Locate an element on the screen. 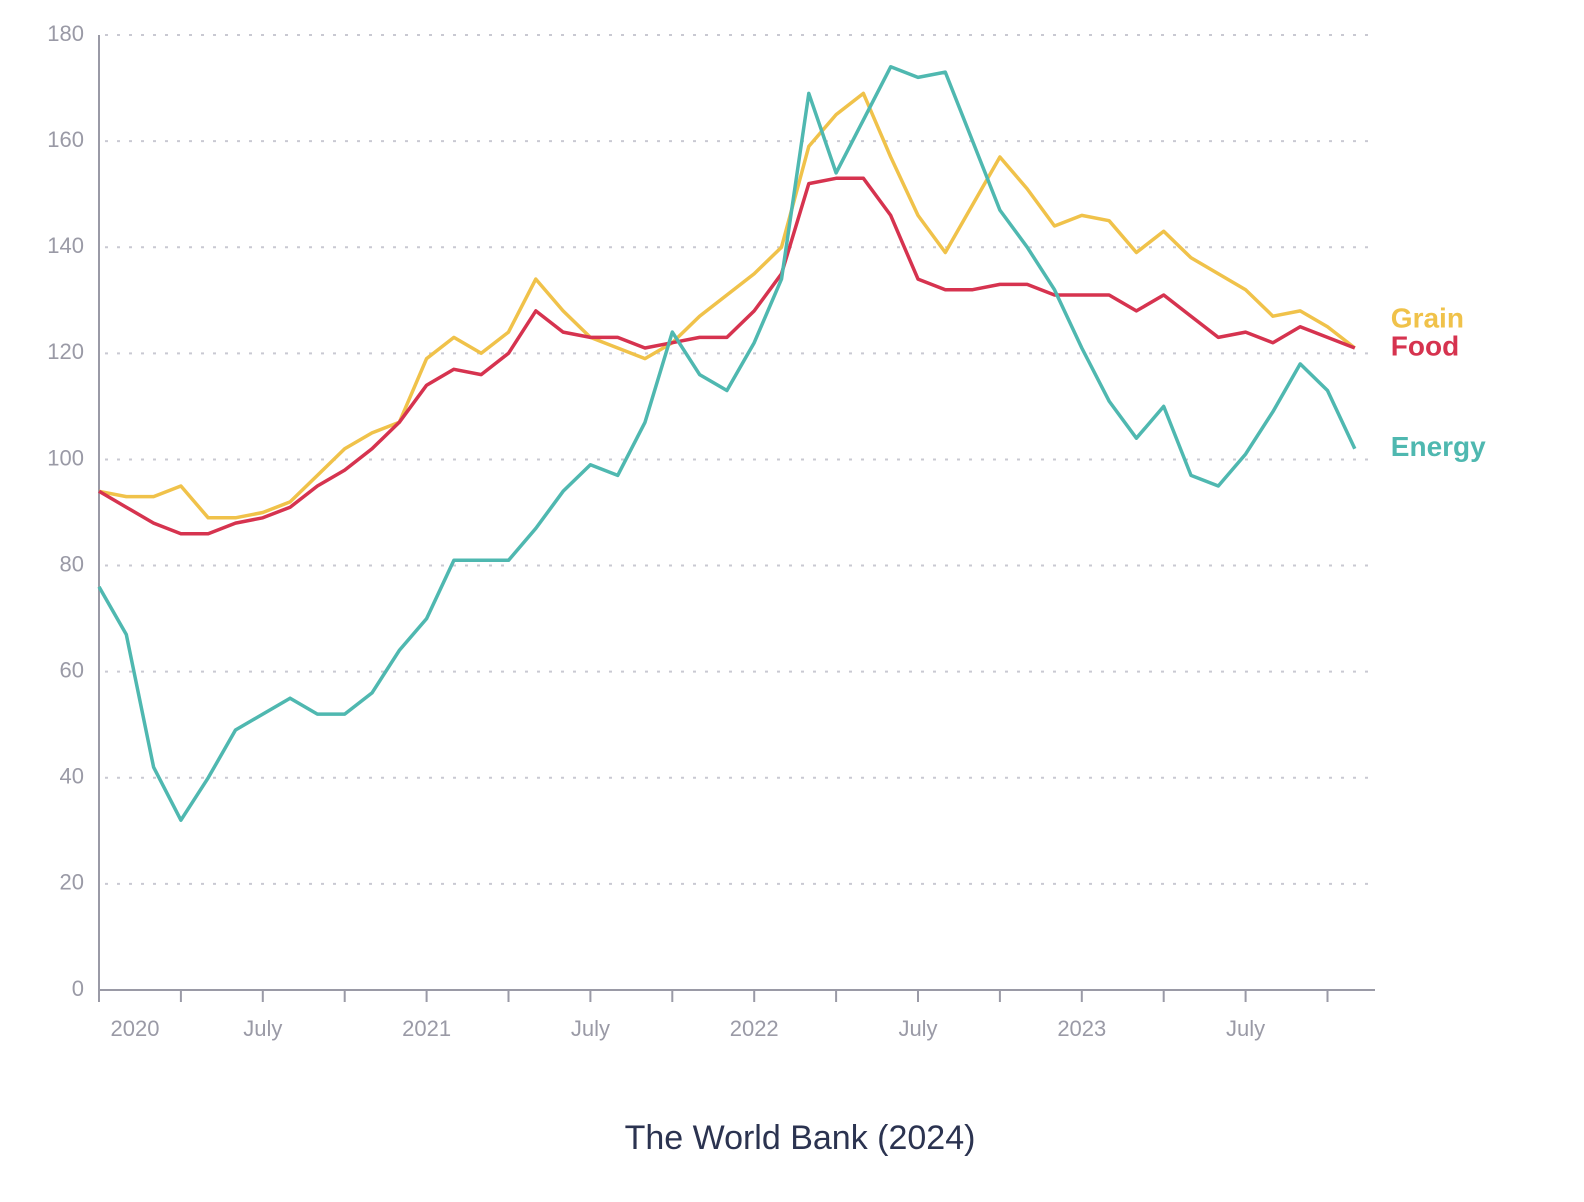 This screenshot has width=1584, height=1202. y-tick-label: 0 is located at coordinates (78, 988).